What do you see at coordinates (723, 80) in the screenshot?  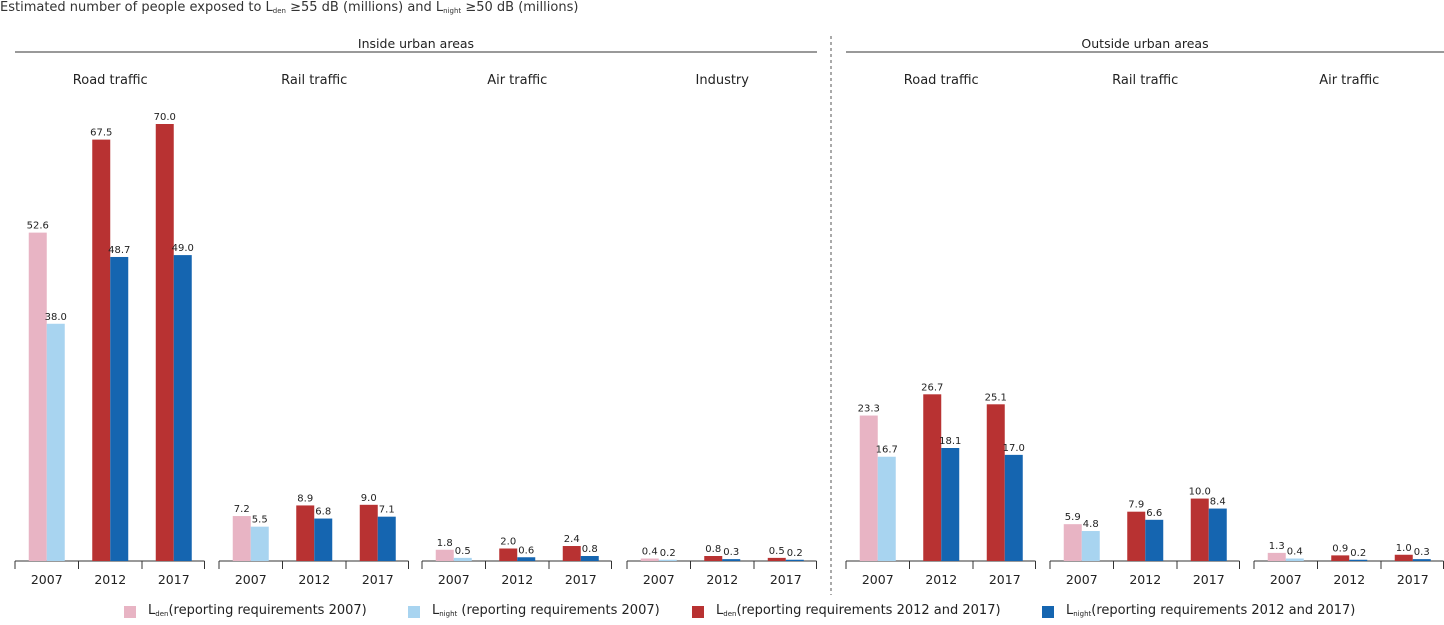 I see `panel-label: Industry` at bounding box center [723, 80].